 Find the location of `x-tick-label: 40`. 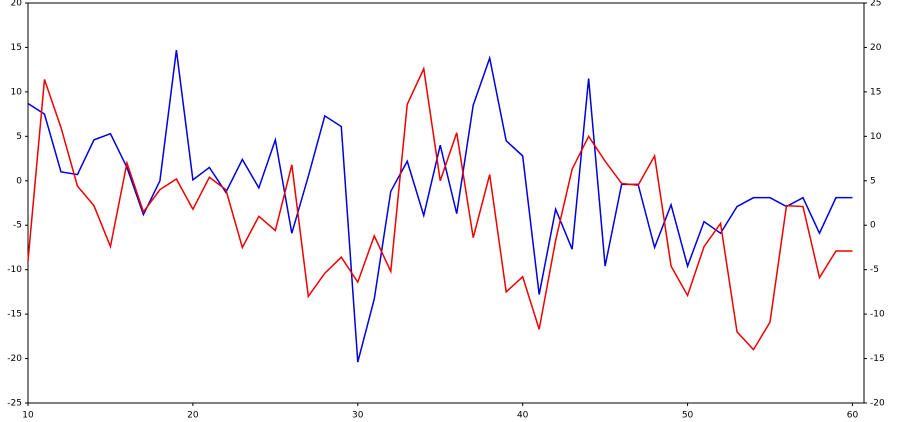

x-tick-label: 40 is located at coordinates (523, 416).